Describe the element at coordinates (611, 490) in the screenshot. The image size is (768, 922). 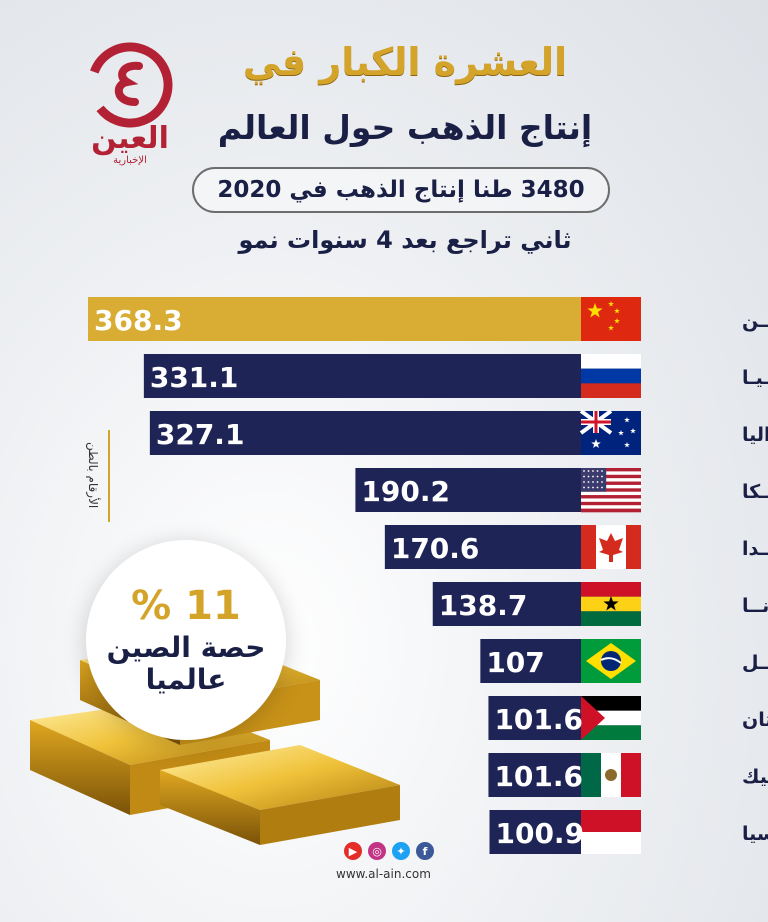
I see `flag-usa-icon` at that location.